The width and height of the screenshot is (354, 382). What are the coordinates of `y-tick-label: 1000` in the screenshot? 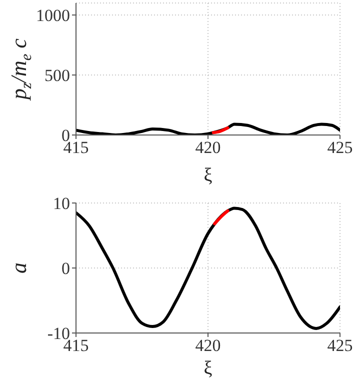 It's located at (53, 16).